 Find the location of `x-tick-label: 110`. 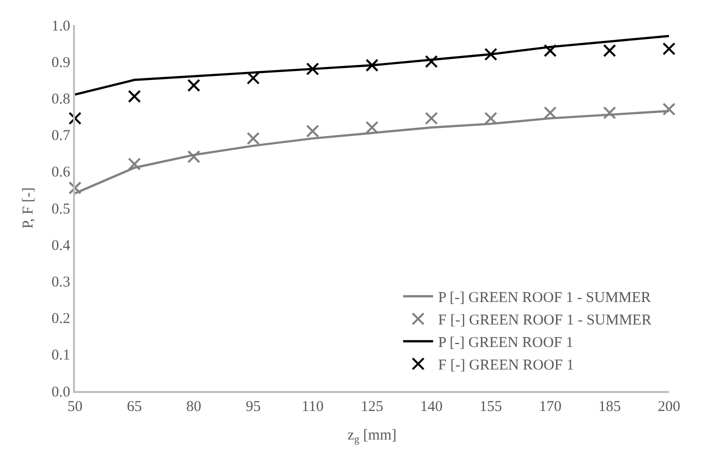

x-tick-label: 110 is located at coordinates (313, 406).